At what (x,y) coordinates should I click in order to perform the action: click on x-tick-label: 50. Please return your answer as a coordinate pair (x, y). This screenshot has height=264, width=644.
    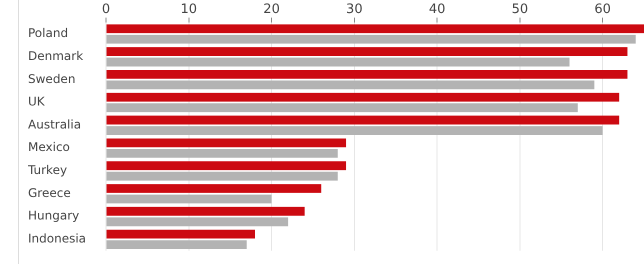
    Looking at the image, I should click on (520, 10).